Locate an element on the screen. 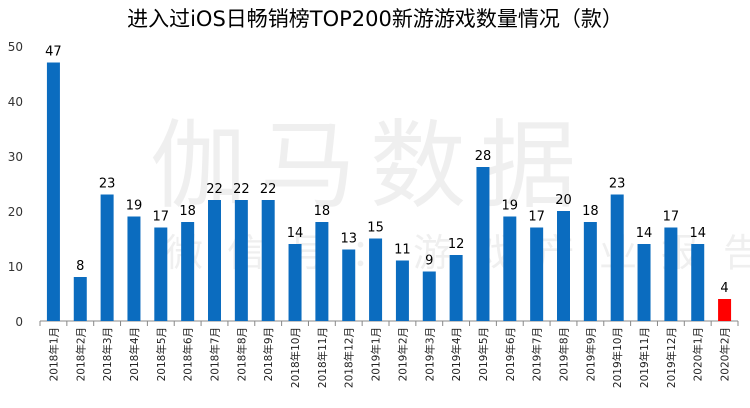 The image size is (750, 408). x-tick-label: 2020年1月 is located at coordinates (698, 354).